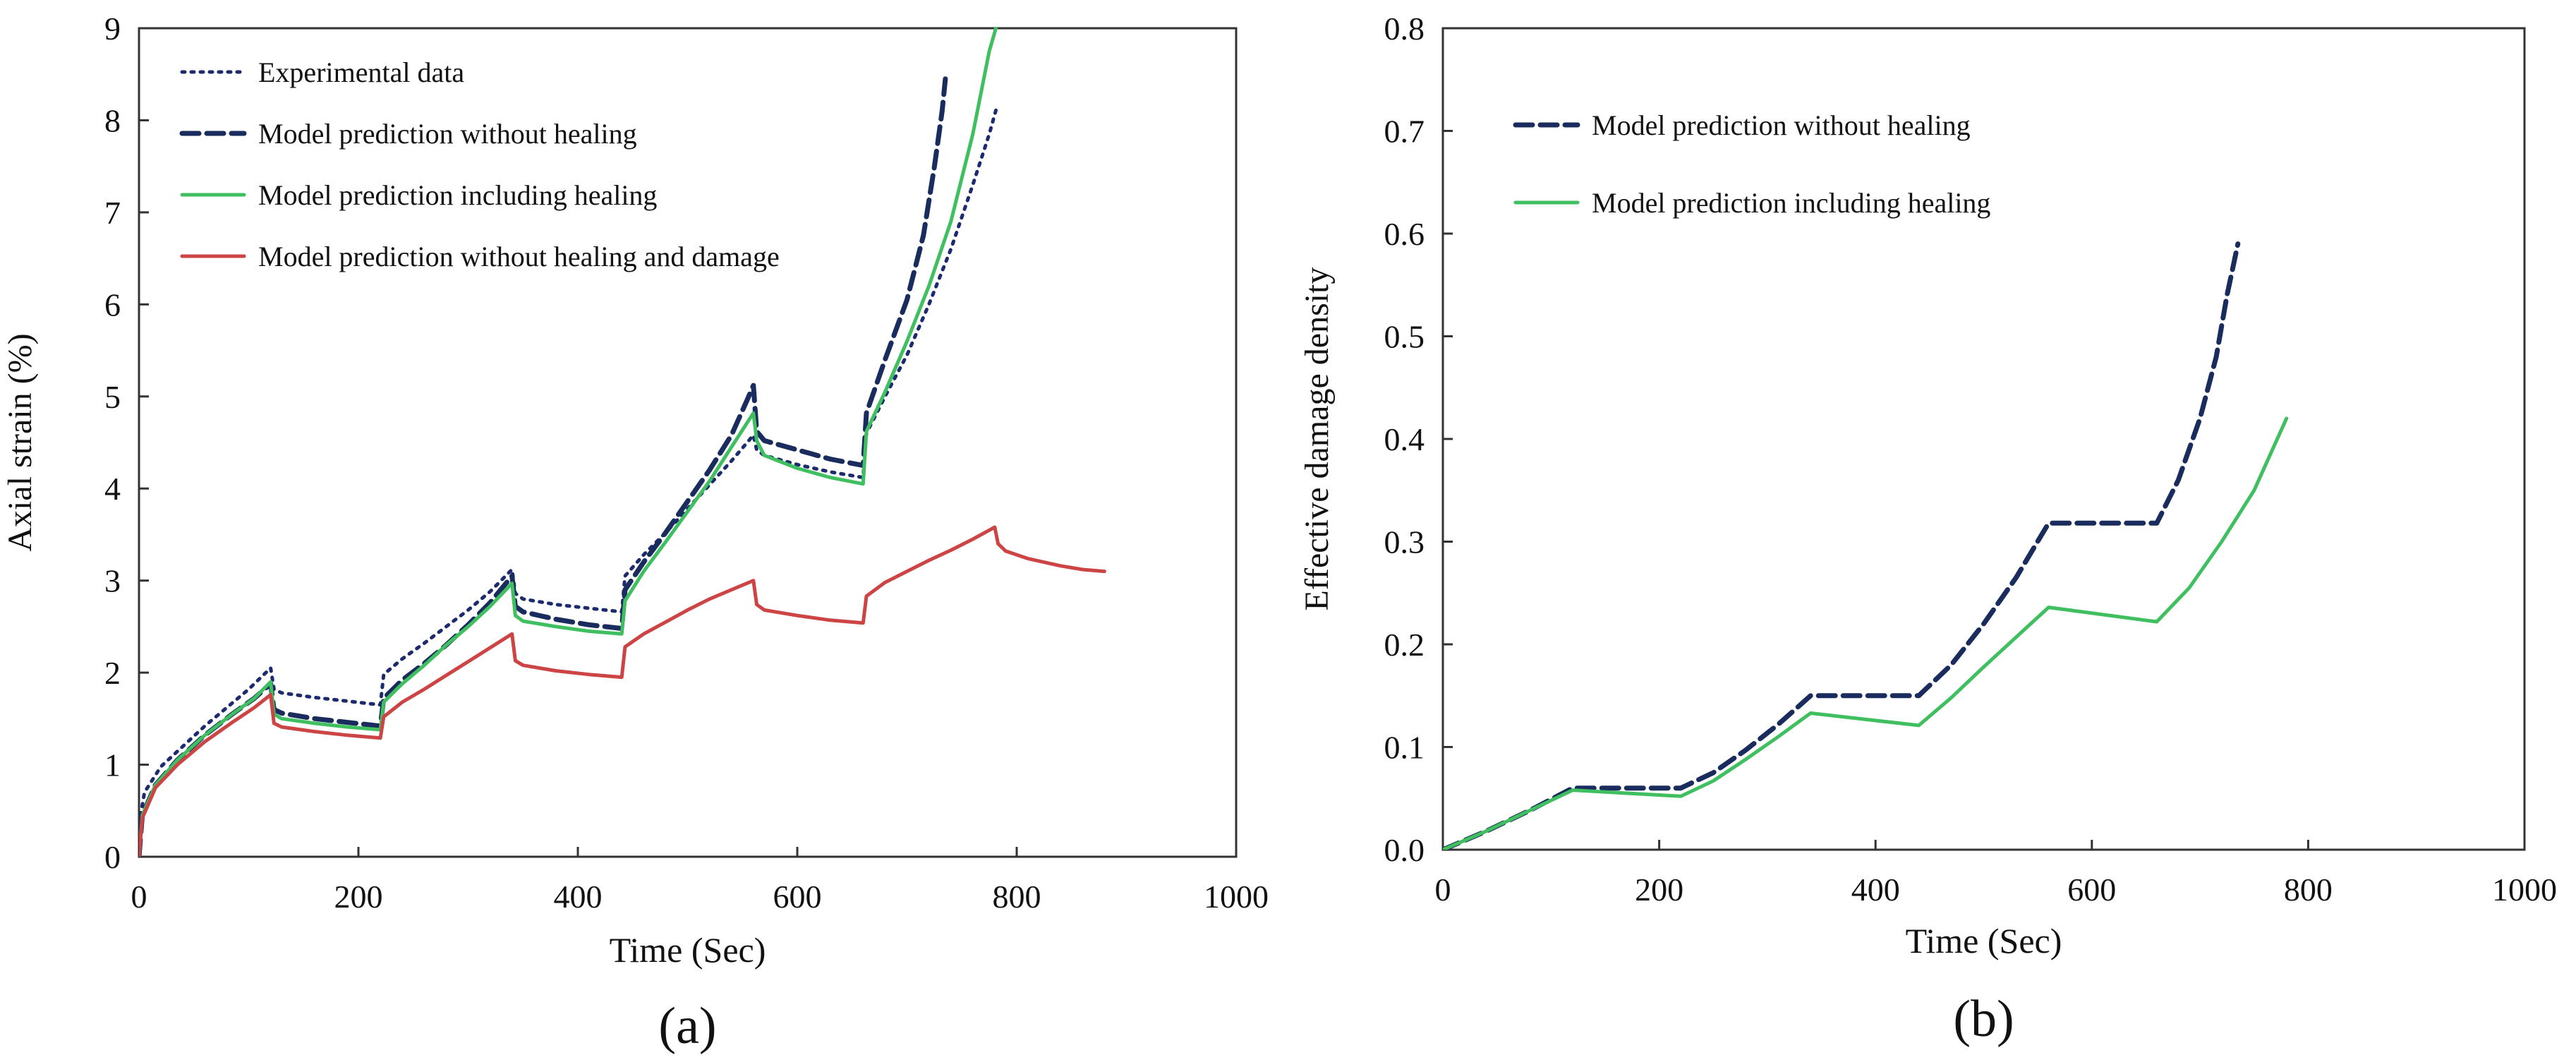  What do you see at coordinates (113, 673) in the screenshot?
I see `y-tick-label: 2` at bounding box center [113, 673].